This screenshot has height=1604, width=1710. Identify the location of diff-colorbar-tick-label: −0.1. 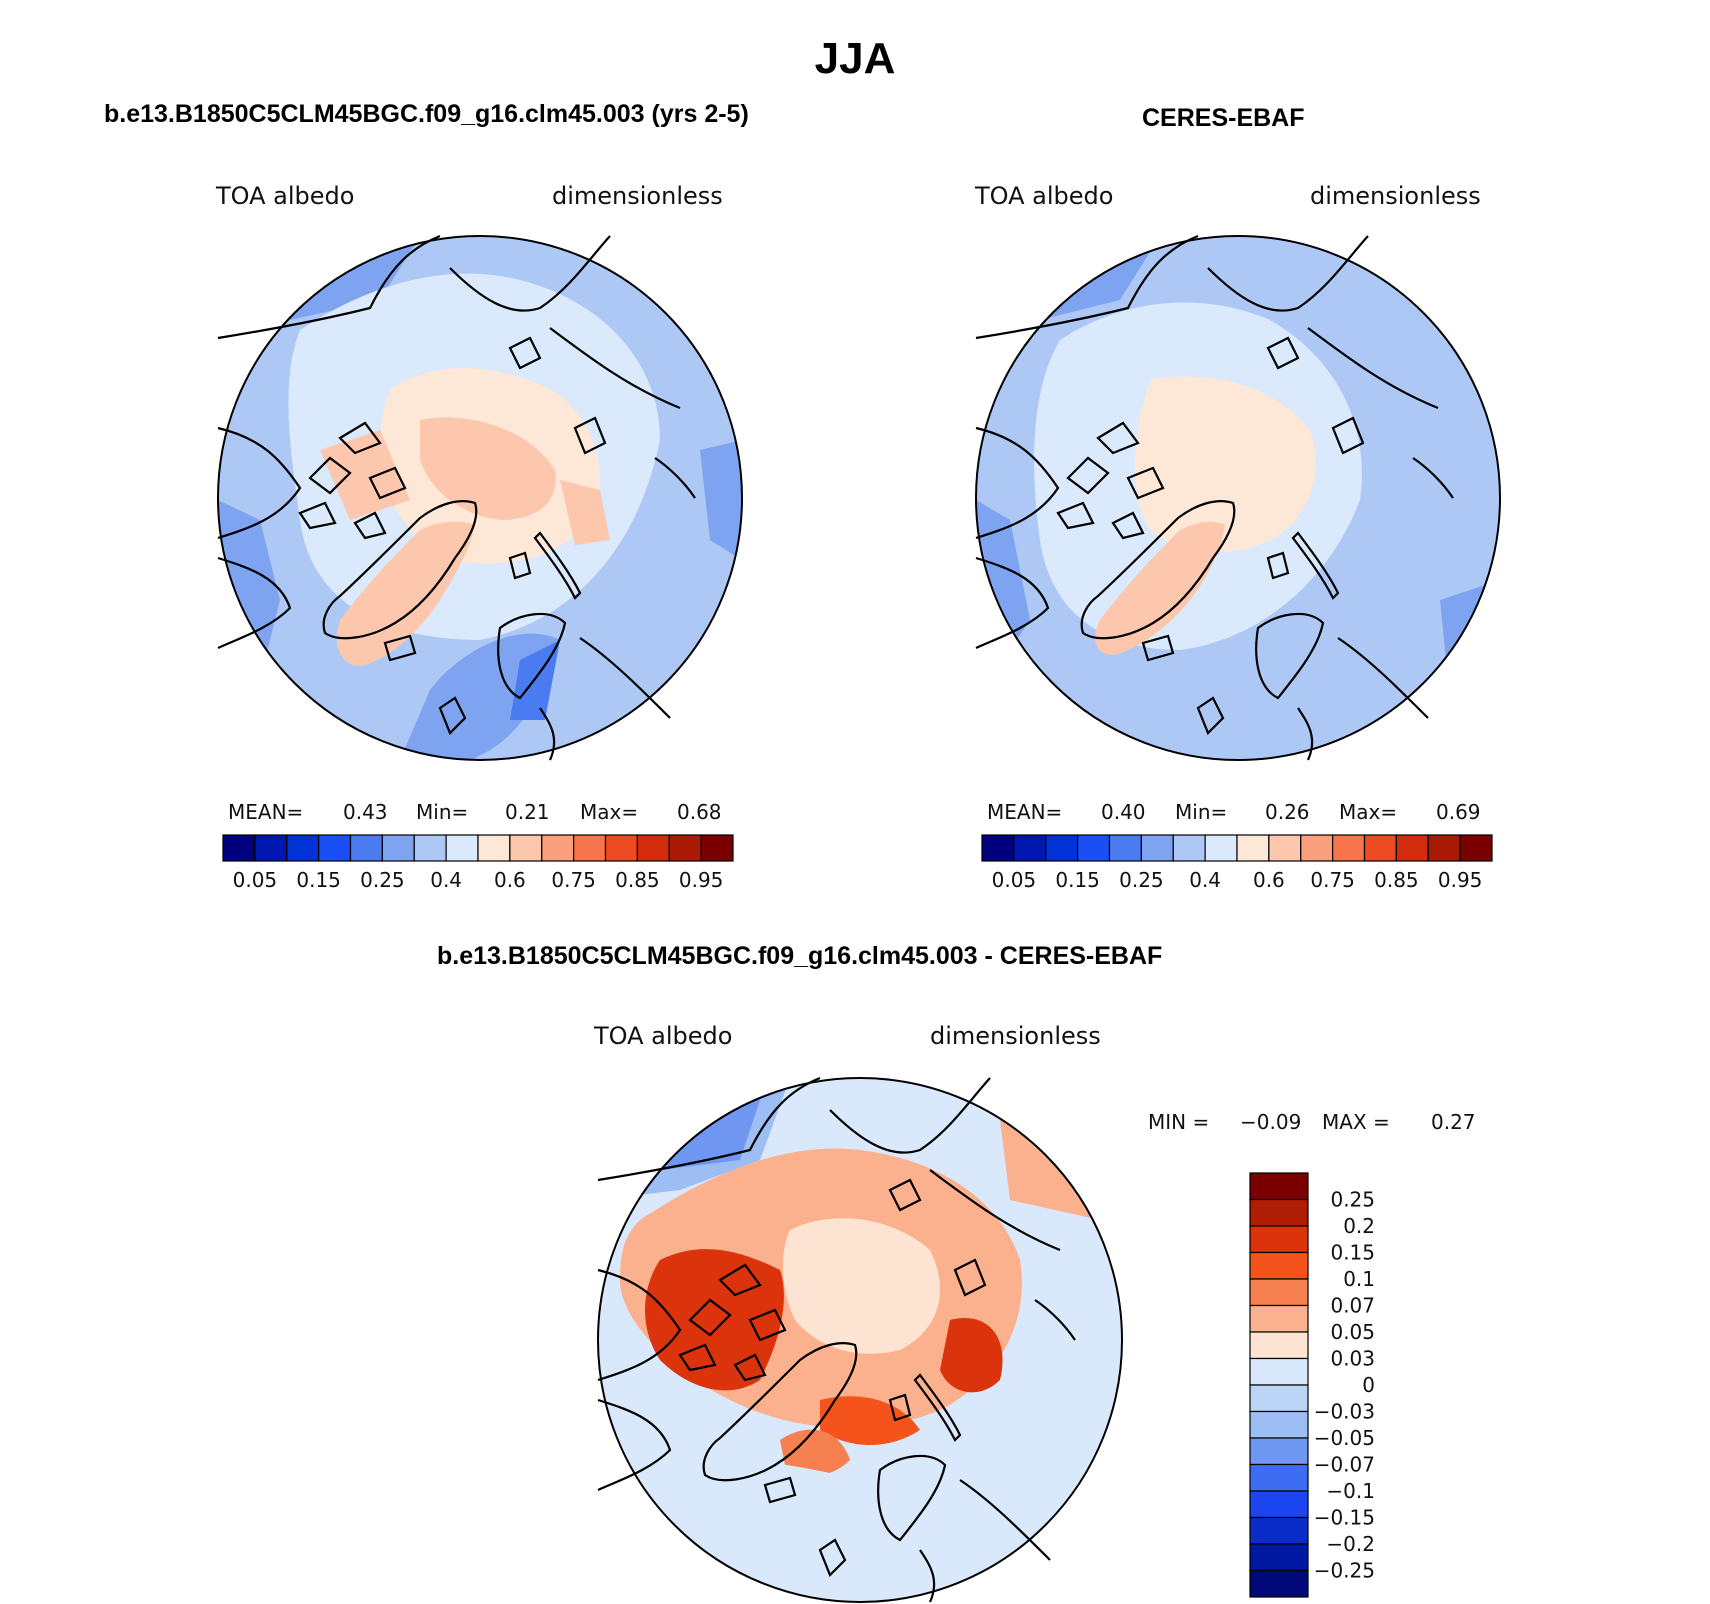
(1350, 1491).